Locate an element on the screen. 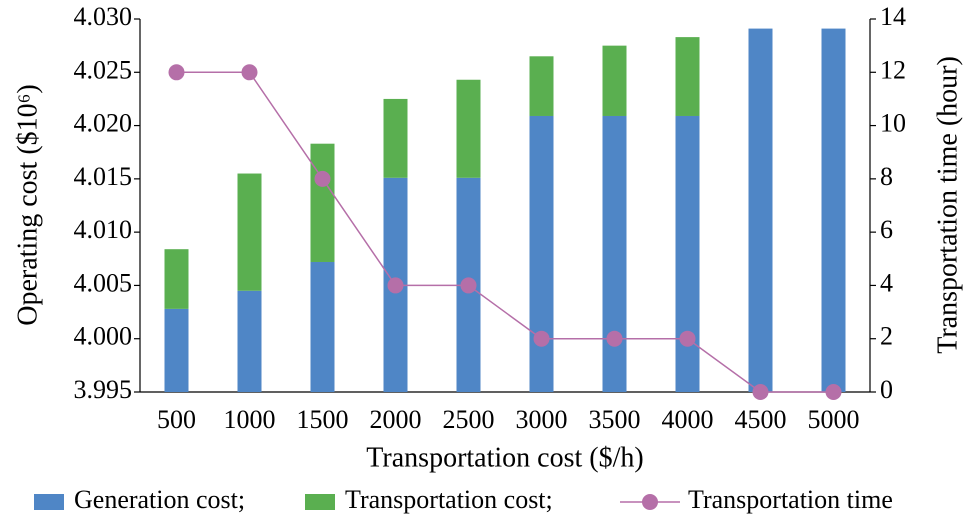  x-tick-label: 4500 is located at coordinates (761, 419).